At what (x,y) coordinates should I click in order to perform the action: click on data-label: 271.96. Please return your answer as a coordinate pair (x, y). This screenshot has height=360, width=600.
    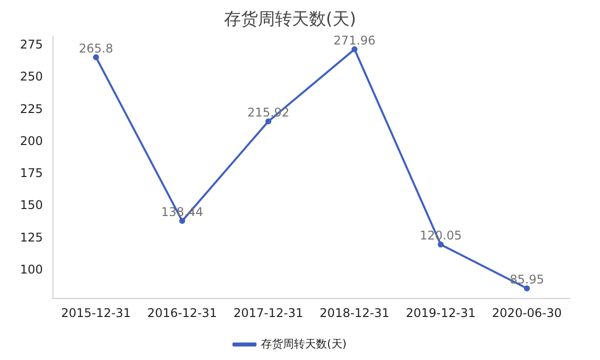
    Looking at the image, I should click on (355, 40).